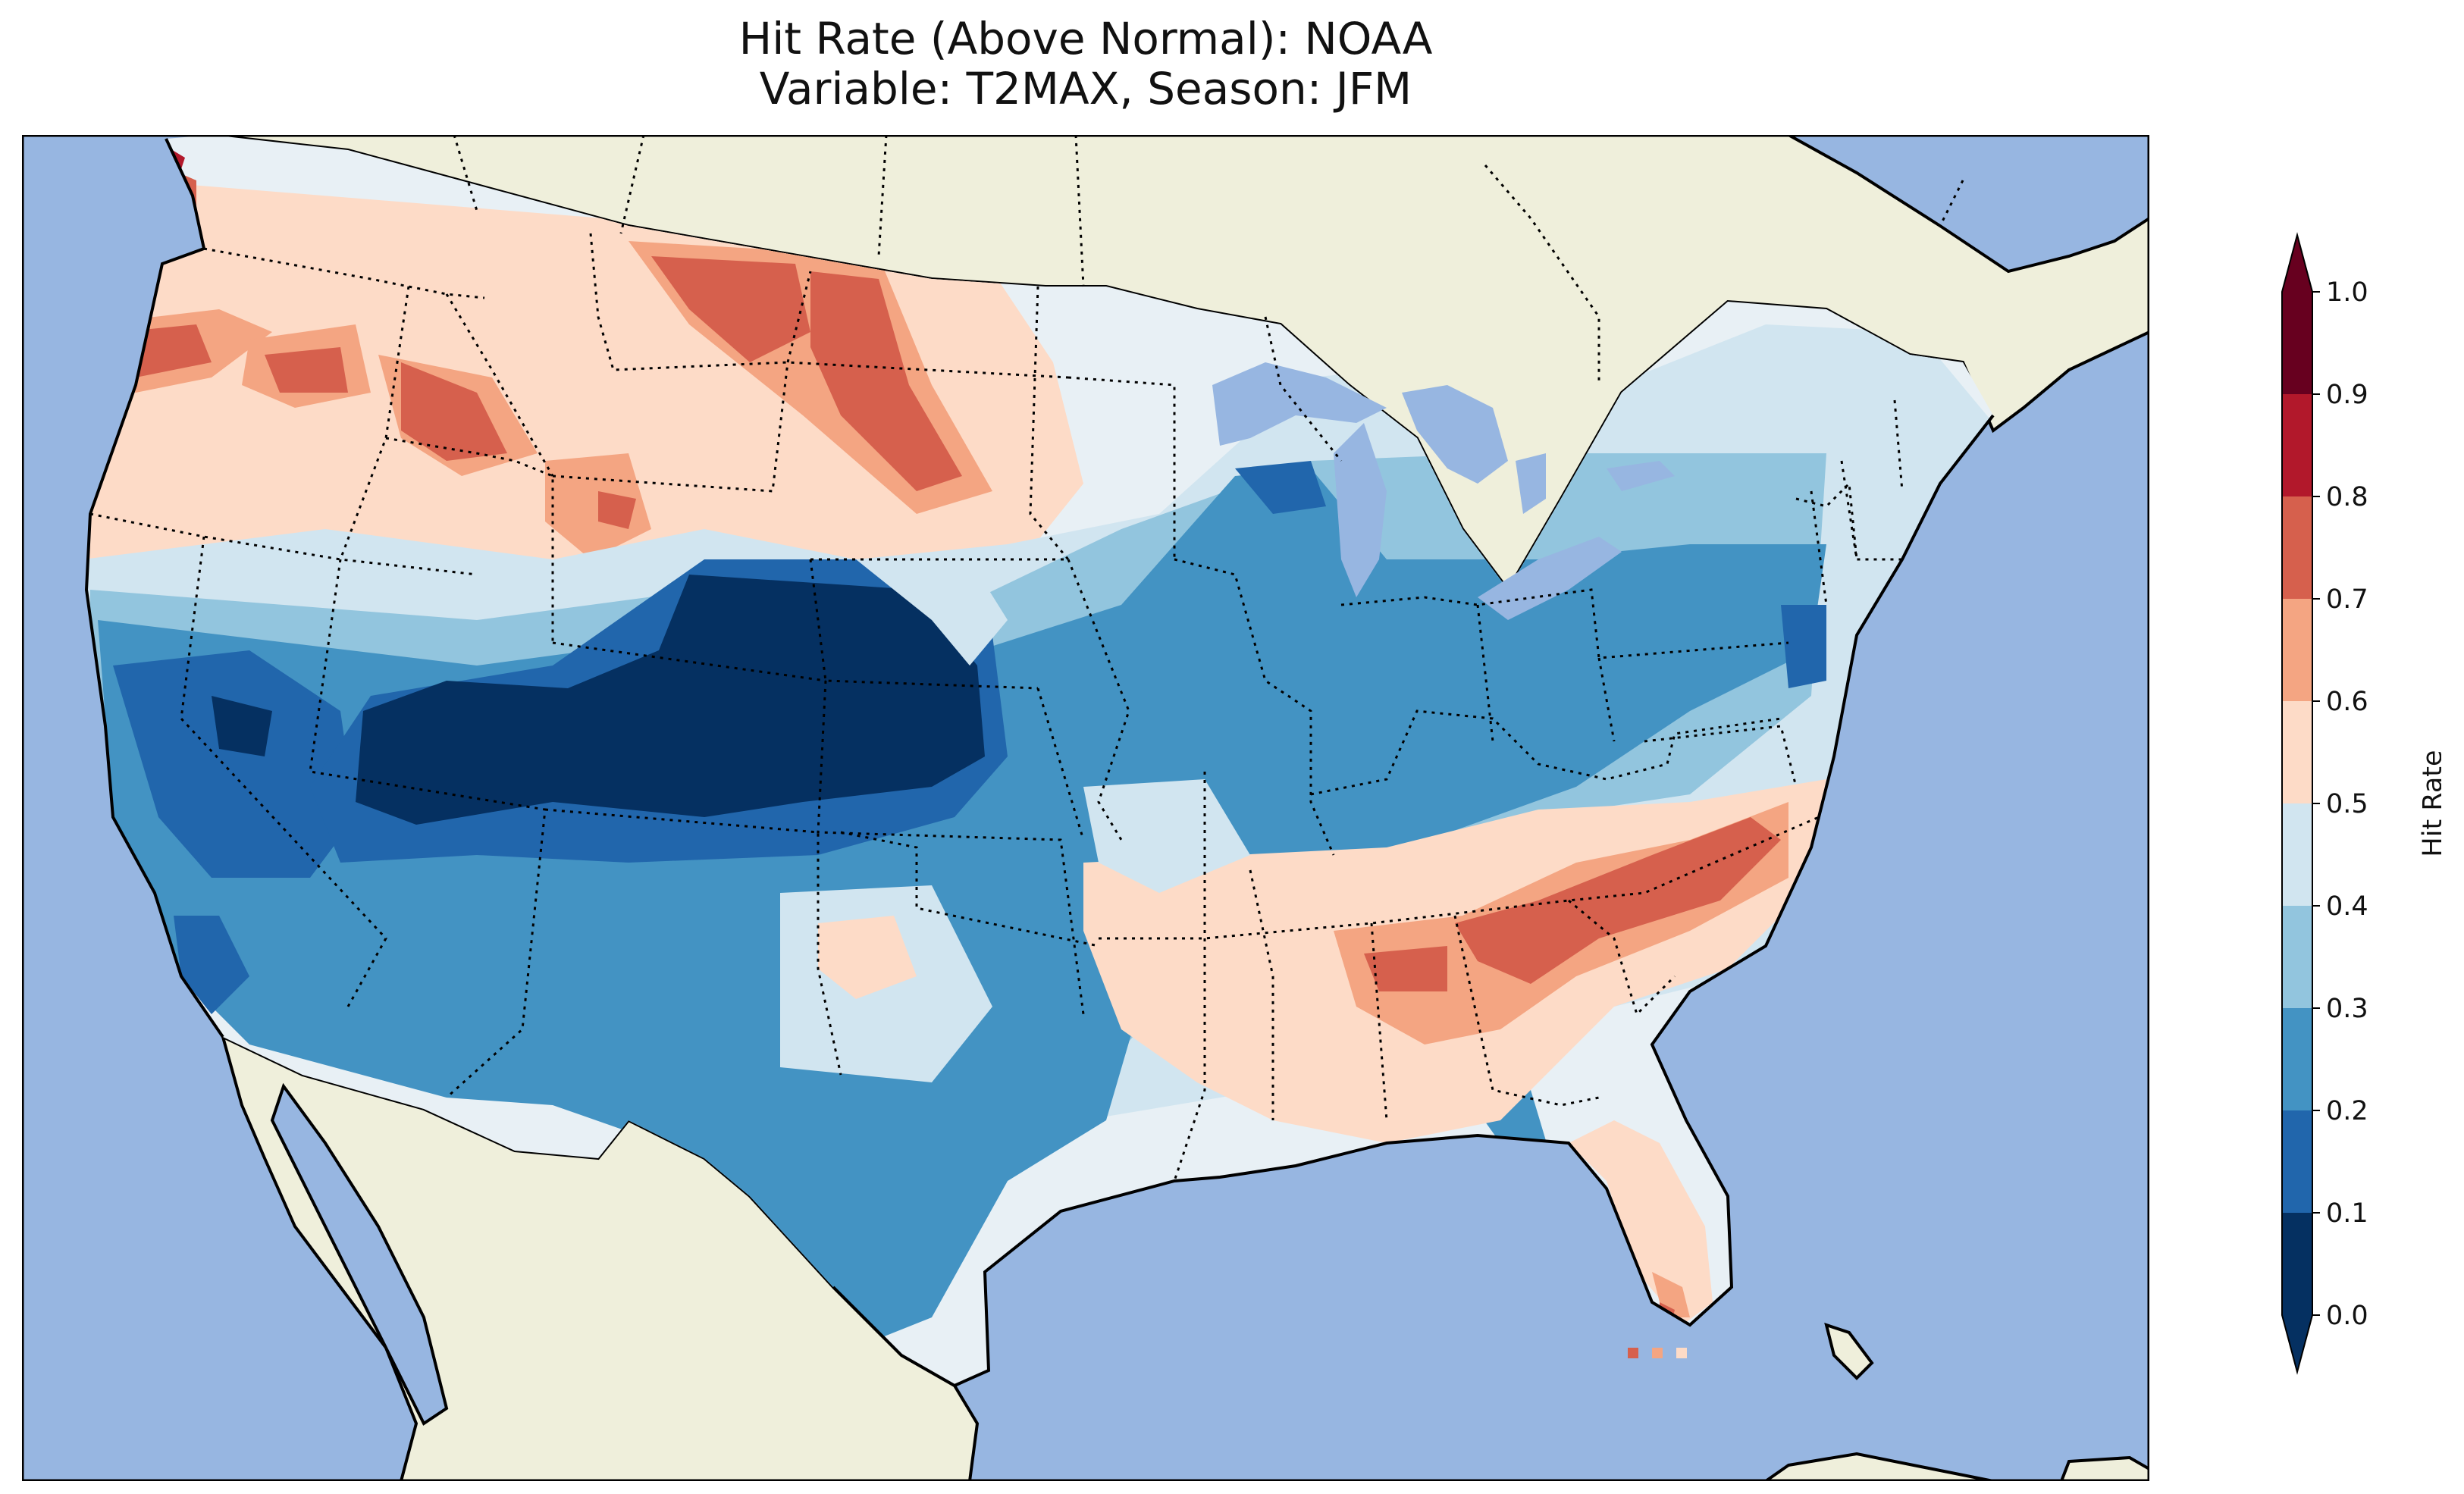 This screenshot has height=1494, width=2464. What do you see at coordinates (2347, 292) in the screenshot?
I see `colorbar-tick-label: 1.0` at bounding box center [2347, 292].